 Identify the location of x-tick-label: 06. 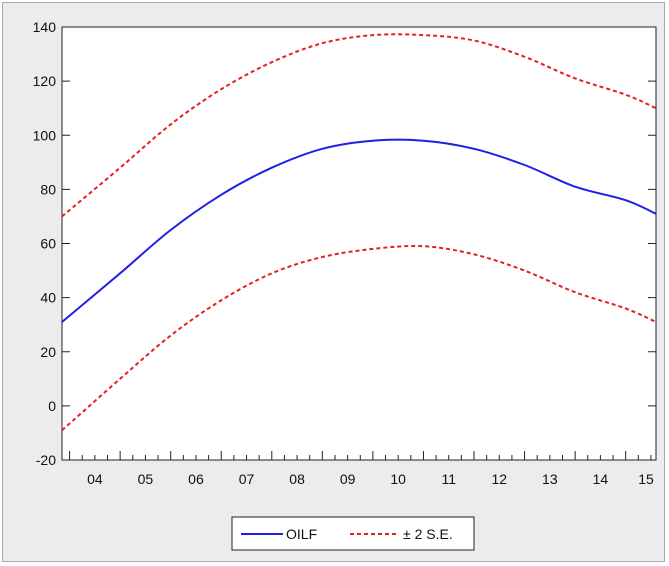
(196, 479).